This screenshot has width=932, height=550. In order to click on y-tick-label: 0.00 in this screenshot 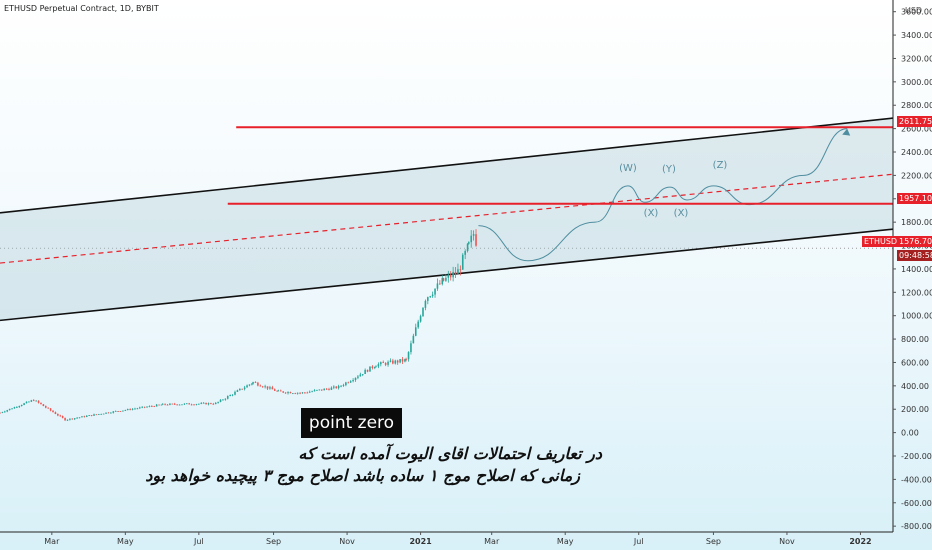, I will do `click(910, 433)`.